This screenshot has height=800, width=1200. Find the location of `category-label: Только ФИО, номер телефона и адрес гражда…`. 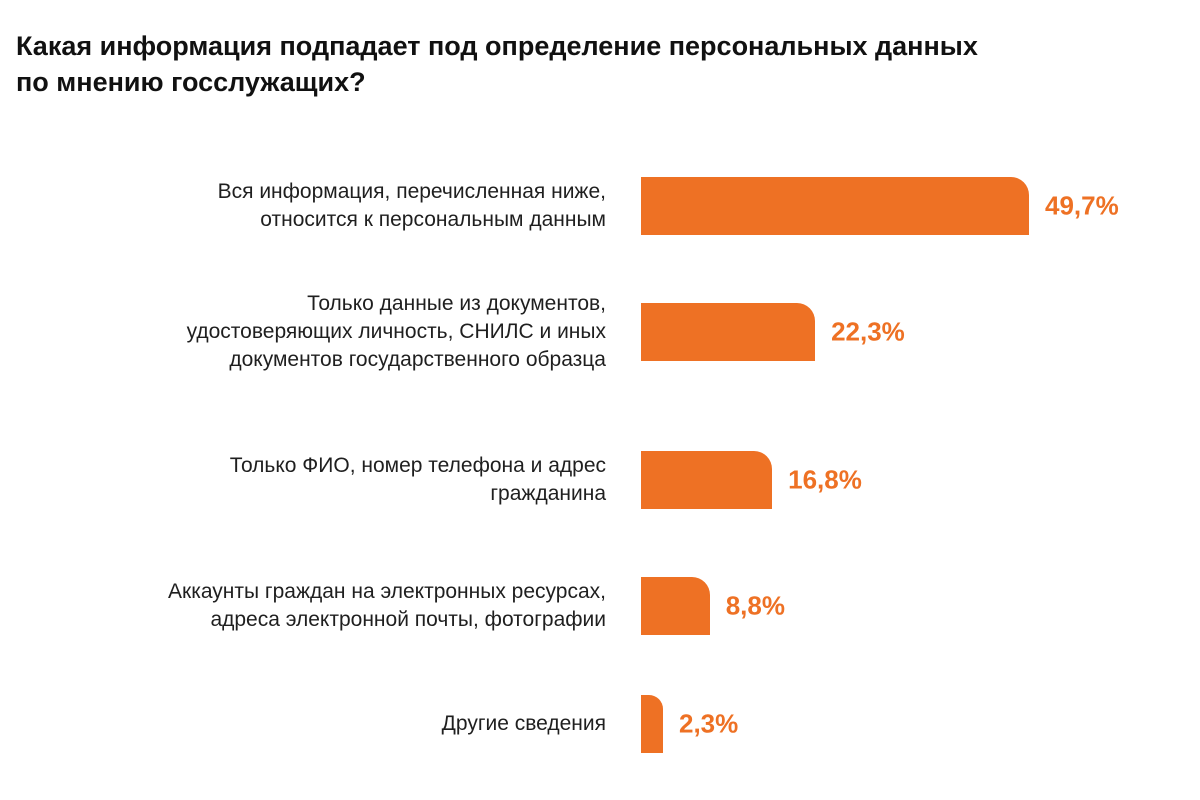

category-label: Только ФИО, номер телефона и адрес гражда… is located at coordinates (326, 480).